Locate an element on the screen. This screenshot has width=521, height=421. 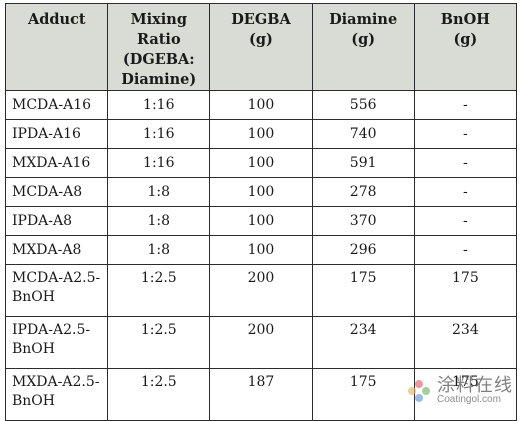
watermark-text: 涂料在线 Coatingol.com is located at coordinates (475, 391).